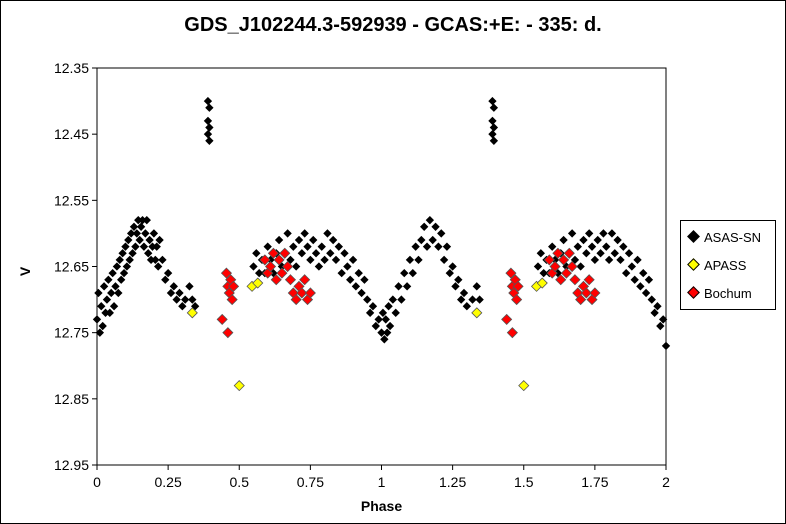 The image size is (786, 524). I want to click on point-apass, so click(192, 313).